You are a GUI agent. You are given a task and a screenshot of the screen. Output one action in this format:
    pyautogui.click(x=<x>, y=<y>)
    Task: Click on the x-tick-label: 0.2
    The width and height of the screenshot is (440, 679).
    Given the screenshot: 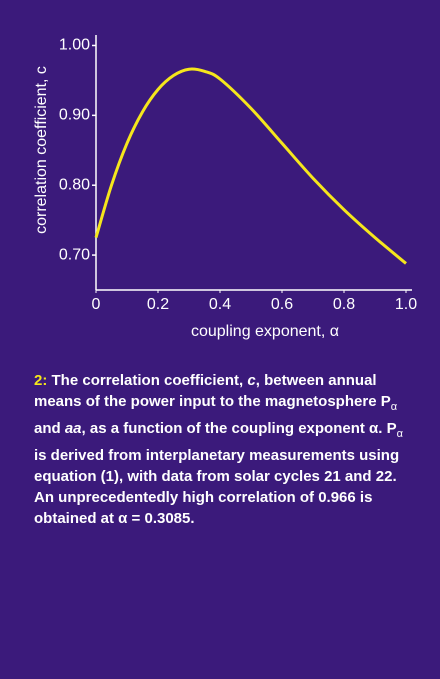 What is the action you would take?
    pyautogui.click(x=158, y=304)
    